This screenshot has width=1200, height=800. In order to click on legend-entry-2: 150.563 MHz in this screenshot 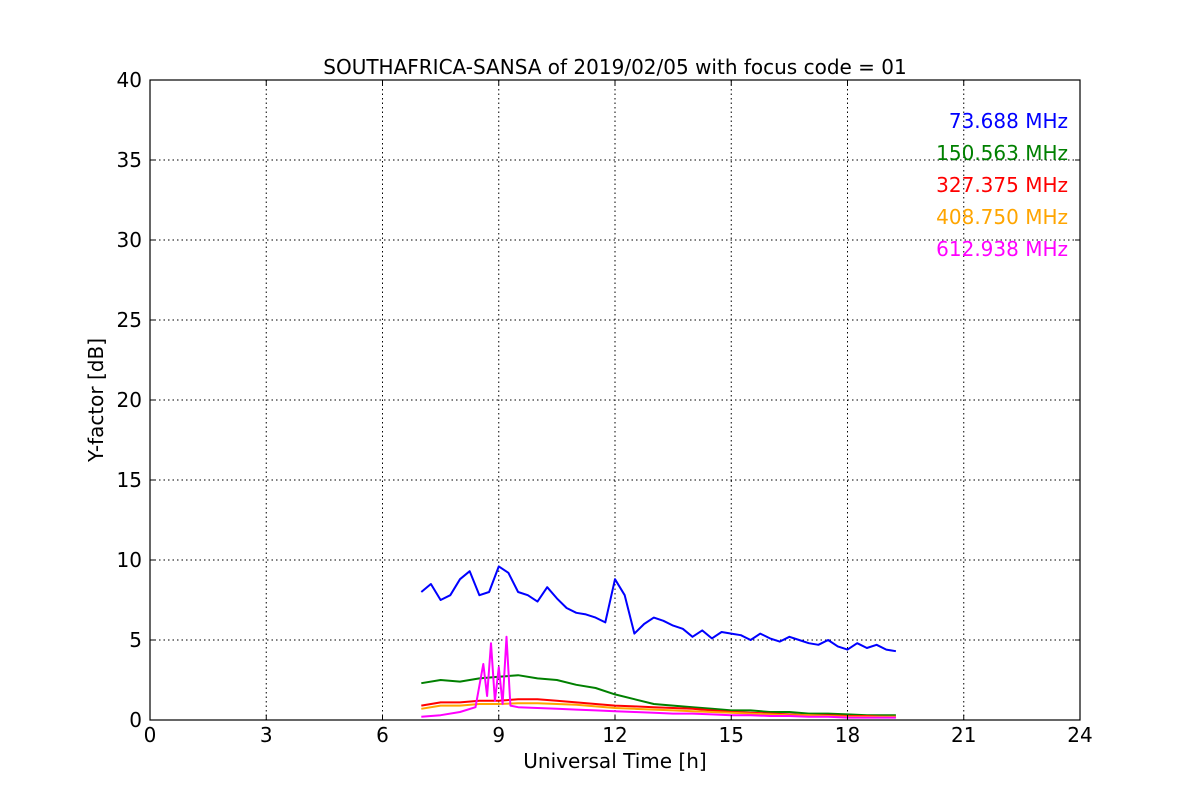, I will do `click(1002, 153)`.